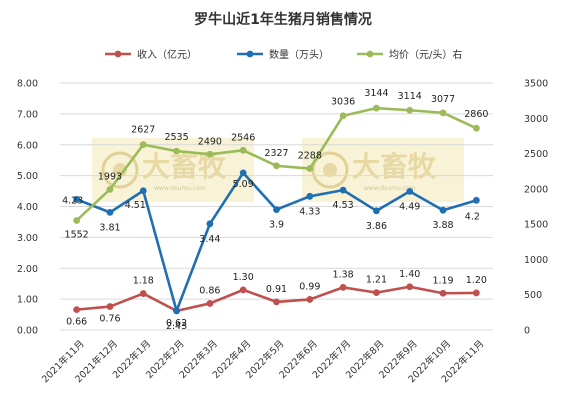 This screenshot has width=567, height=410. I want to click on data-label: 4.23, so click(72, 200).